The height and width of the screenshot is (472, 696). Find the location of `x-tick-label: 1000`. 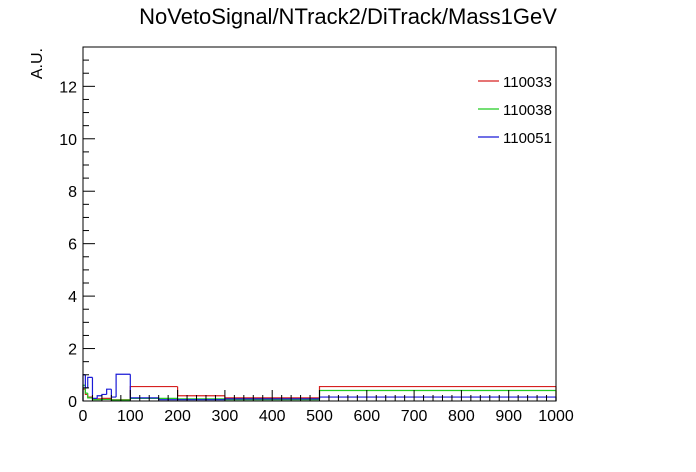

x-tick-label: 1000 is located at coordinates (556, 416).